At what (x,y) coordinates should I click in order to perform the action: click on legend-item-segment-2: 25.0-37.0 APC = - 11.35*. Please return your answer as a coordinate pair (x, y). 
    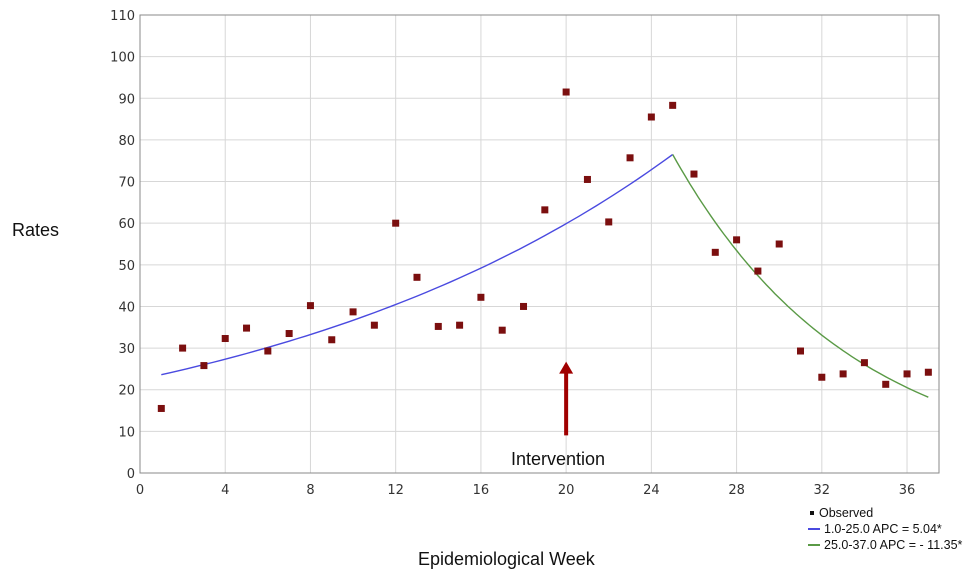
    Looking at the image, I should click on (888, 545).